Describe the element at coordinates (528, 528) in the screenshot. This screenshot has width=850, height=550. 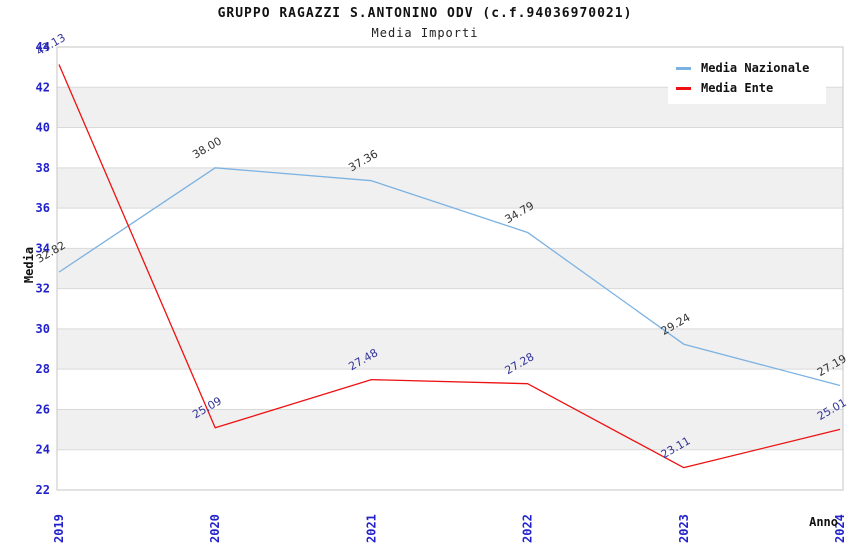
I see `x-tick-label: 2022` at that location.